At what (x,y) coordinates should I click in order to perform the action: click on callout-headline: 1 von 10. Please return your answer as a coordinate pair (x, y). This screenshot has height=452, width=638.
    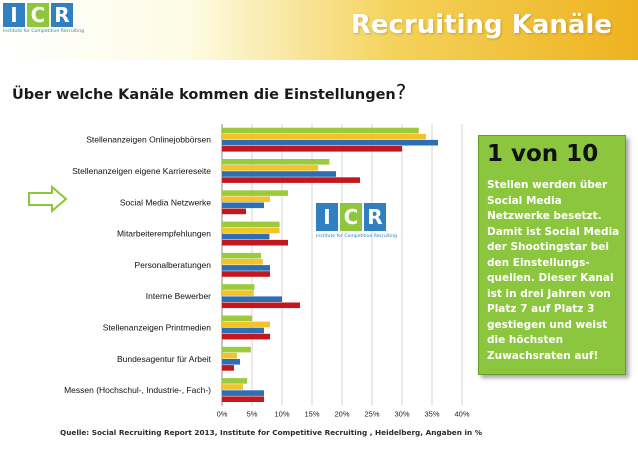
    Looking at the image, I should click on (543, 154).